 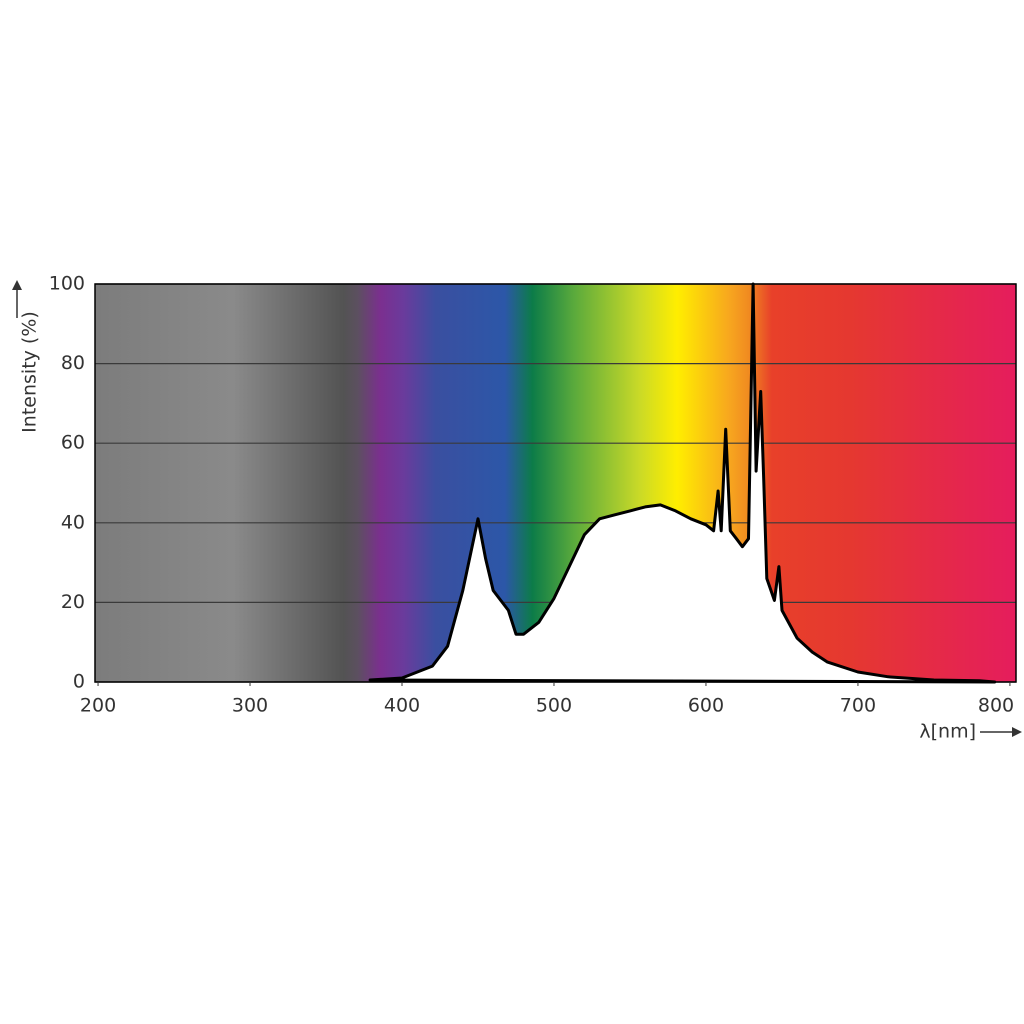 What do you see at coordinates (73, 522) in the screenshot?
I see `y-tick-label: 40` at bounding box center [73, 522].